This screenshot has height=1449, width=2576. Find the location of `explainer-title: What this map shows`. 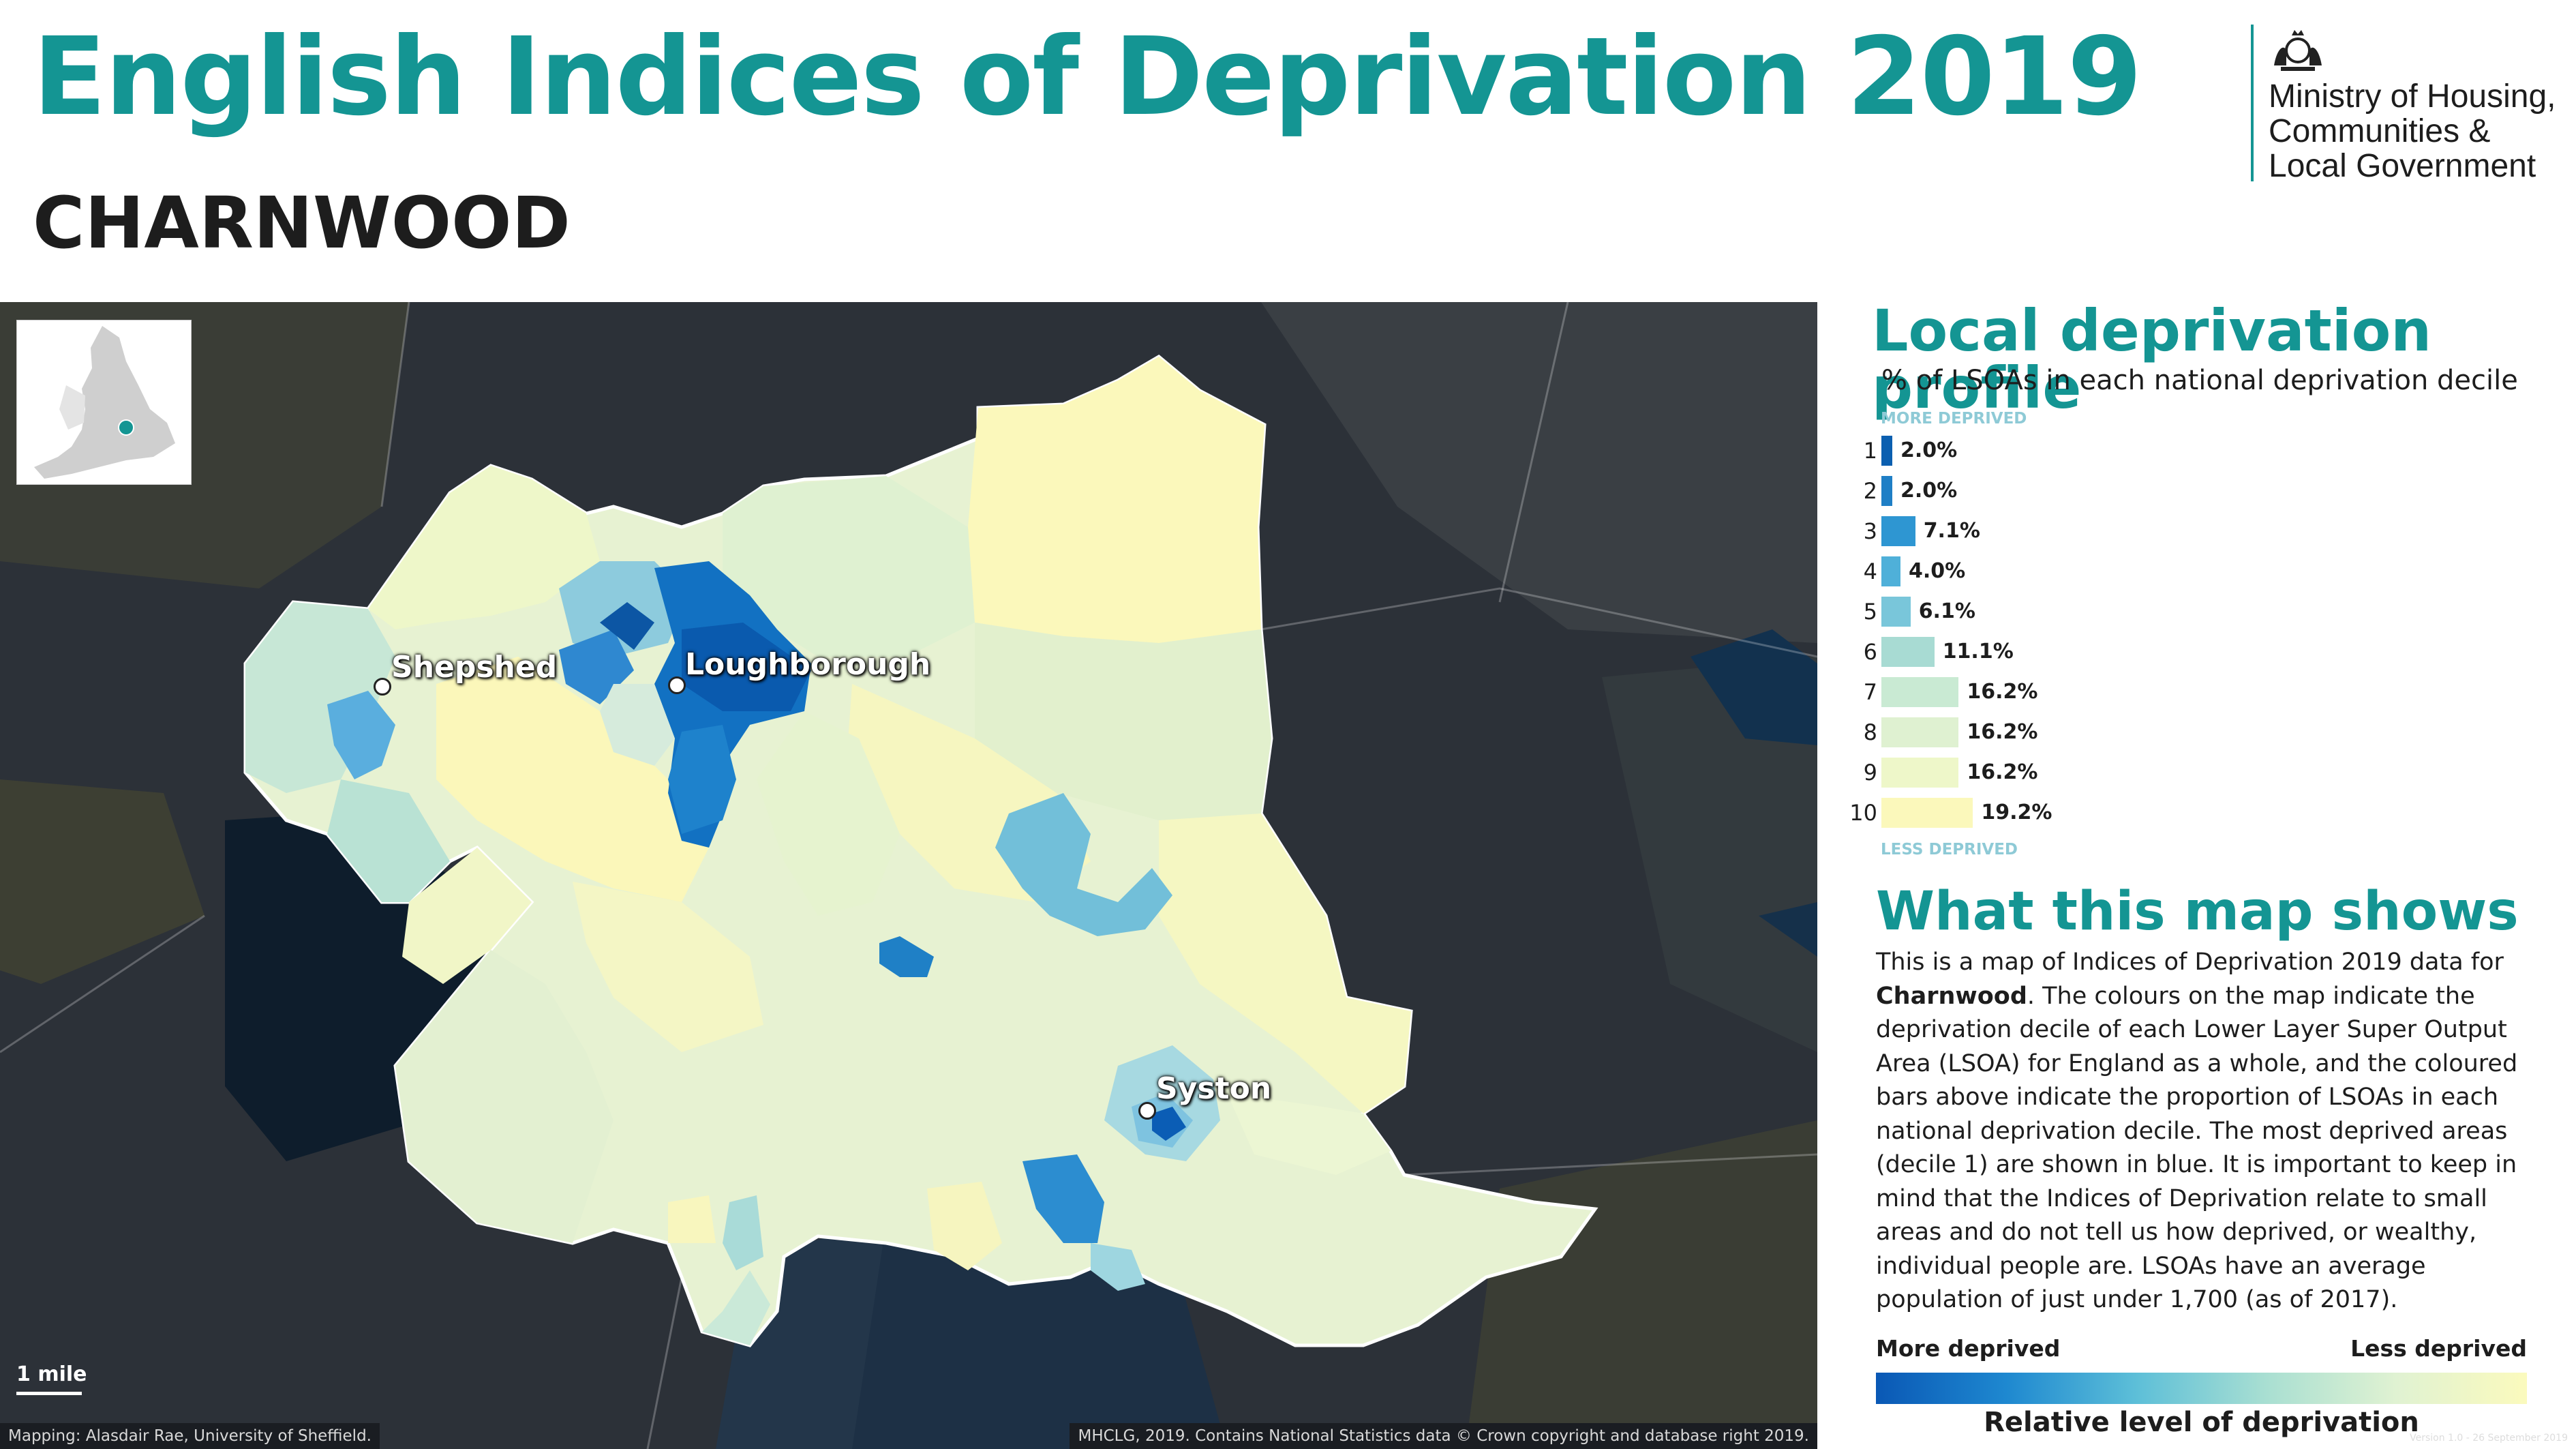

explainer-title: What this map shows is located at coordinates (2197, 912).